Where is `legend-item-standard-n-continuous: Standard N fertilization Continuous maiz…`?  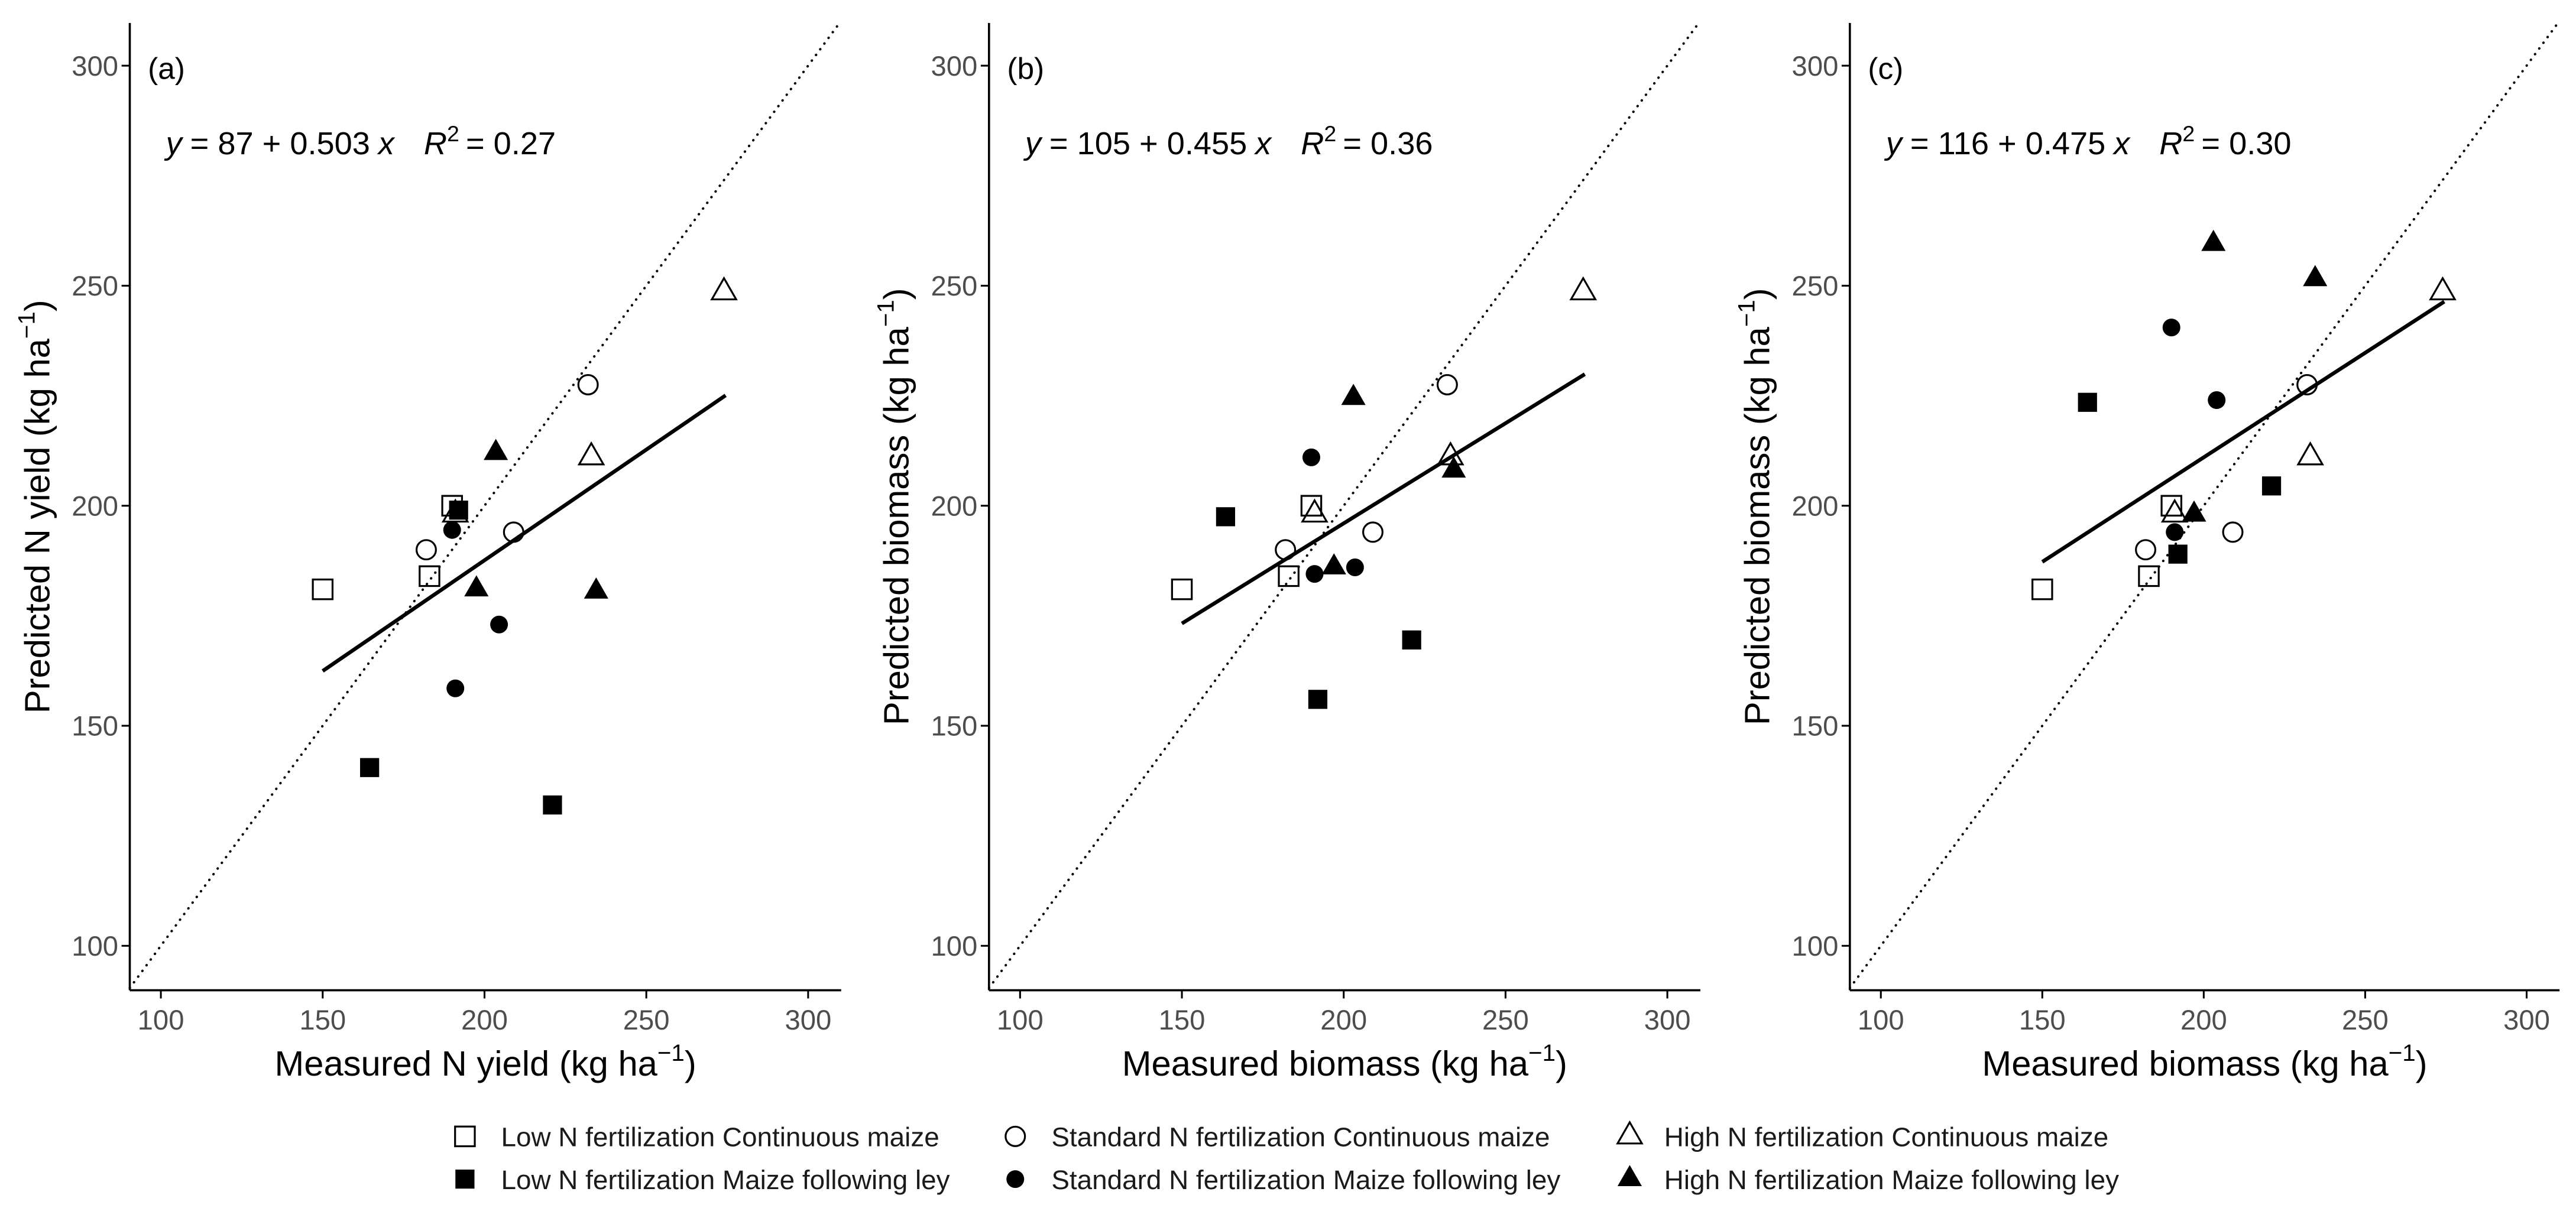 legend-item-standard-n-continuous: Standard N fertilization Continuous maiz… is located at coordinates (1277, 1137).